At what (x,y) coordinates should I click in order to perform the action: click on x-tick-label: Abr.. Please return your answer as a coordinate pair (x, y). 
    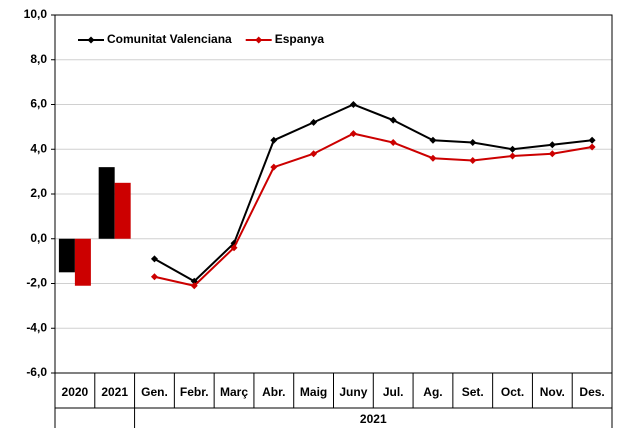
    Looking at the image, I should click on (273, 392).